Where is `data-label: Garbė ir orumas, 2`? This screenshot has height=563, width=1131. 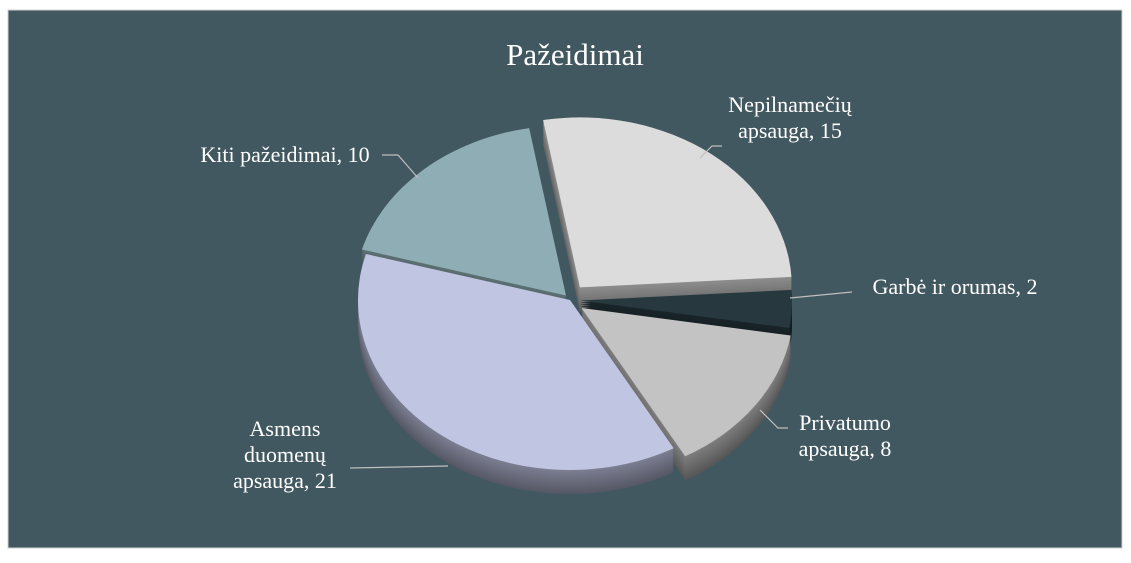
data-label: Garbė ir orumas, 2 is located at coordinates (955, 286).